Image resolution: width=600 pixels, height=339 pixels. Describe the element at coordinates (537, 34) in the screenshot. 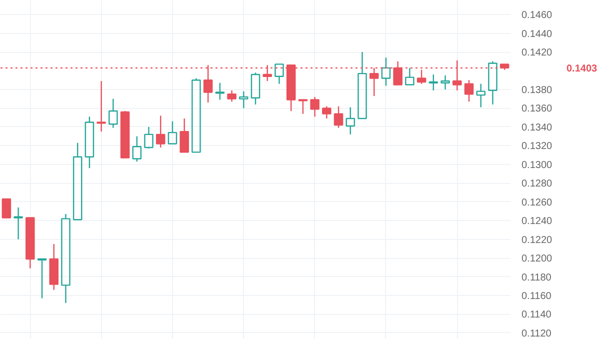

I see `y-tick-label: 0.1440` at that location.